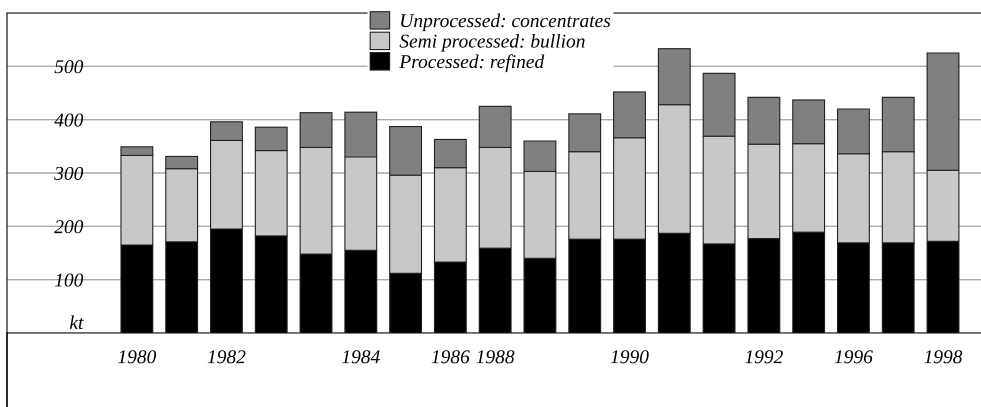 This screenshot has width=981, height=407. What do you see at coordinates (69, 173) in the screenshot?
I see `y-tick-label: 300` at bounding box center [69, 173].